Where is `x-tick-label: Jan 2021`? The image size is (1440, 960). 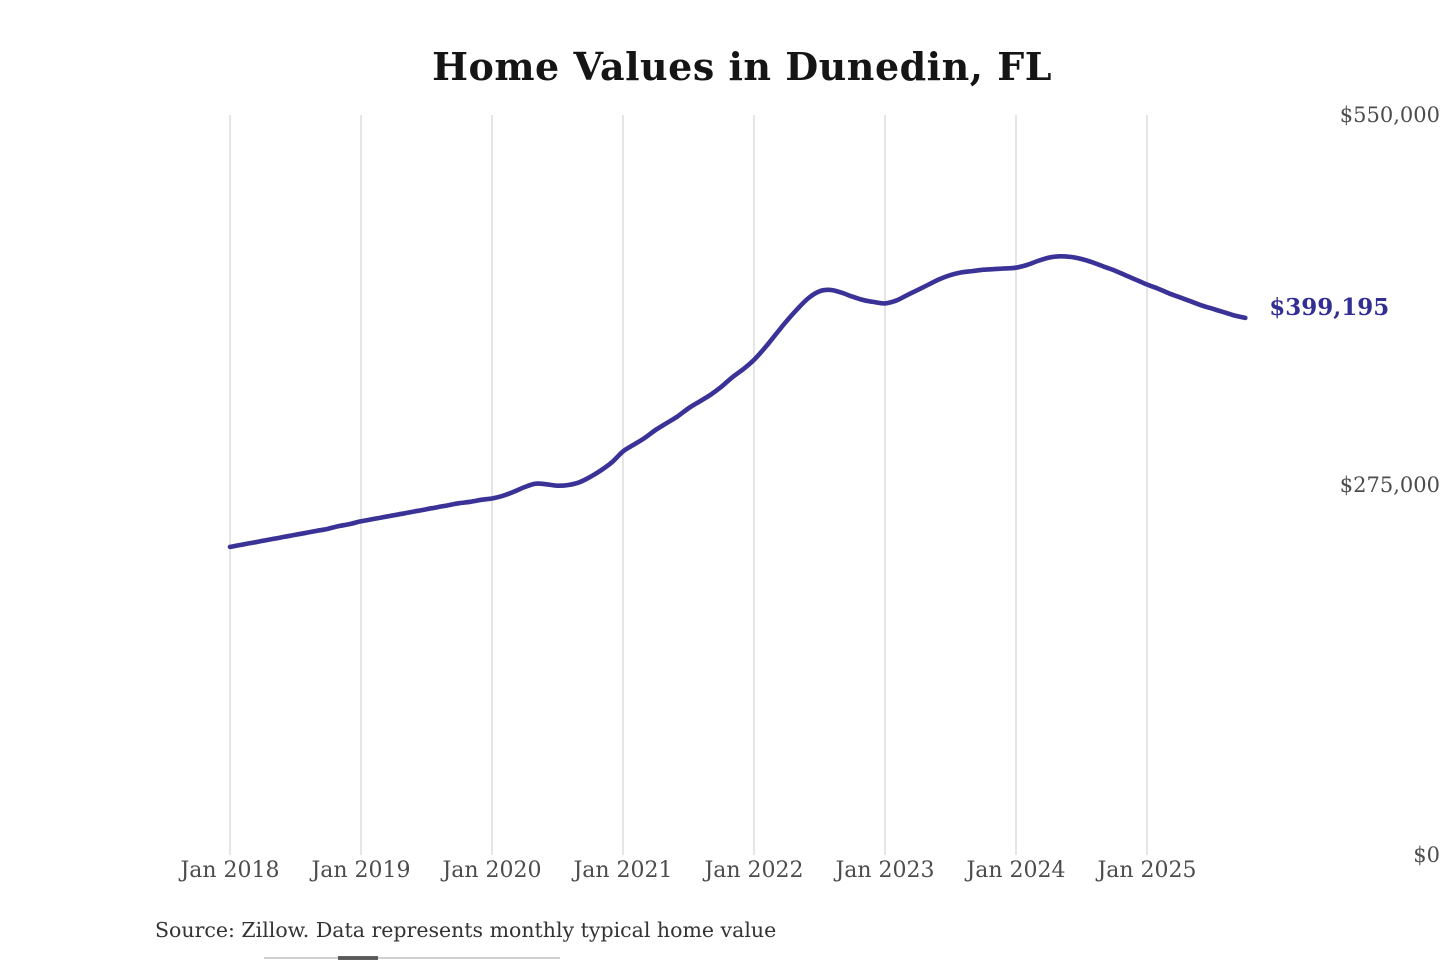
x-tick-label: Jan 2021 is located at coordinates (623, 870).